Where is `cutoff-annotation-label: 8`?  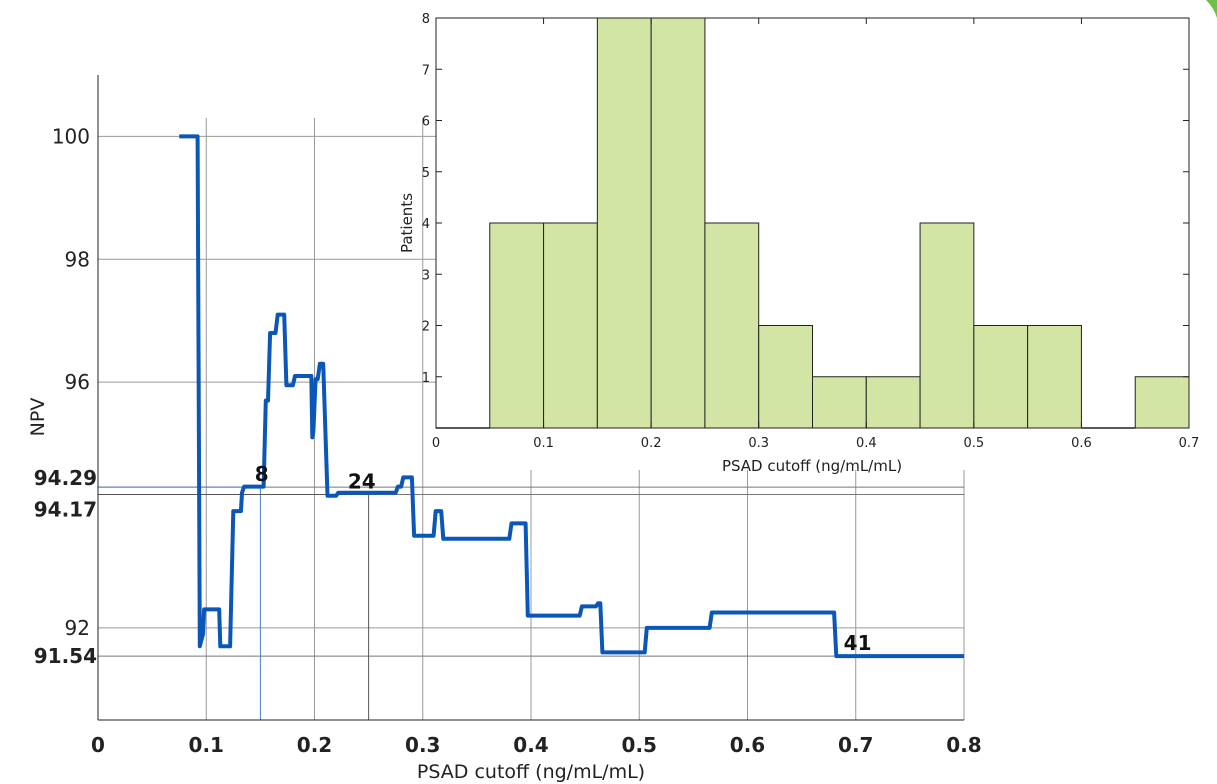
cutoff-annotation-label: 8 is located at coordinates (262, 474).